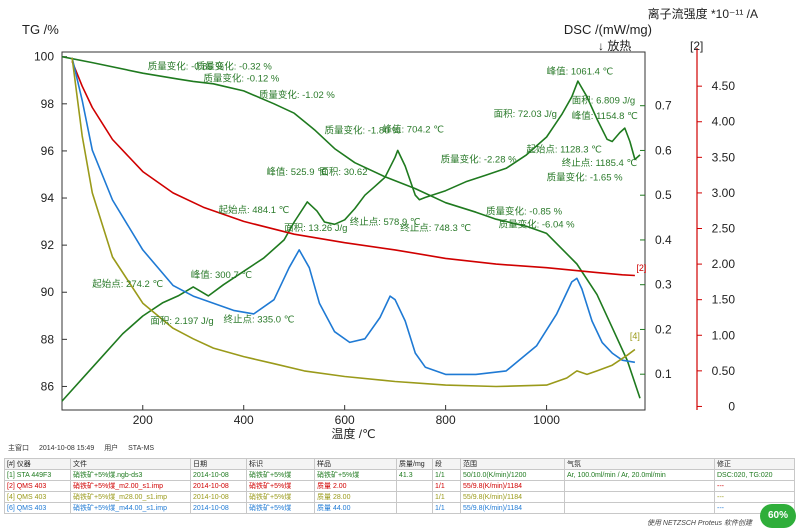 The height and width of the screenshot is (532, 800). I want to click on ion-tick-label: 1.50, so click(724, 300).